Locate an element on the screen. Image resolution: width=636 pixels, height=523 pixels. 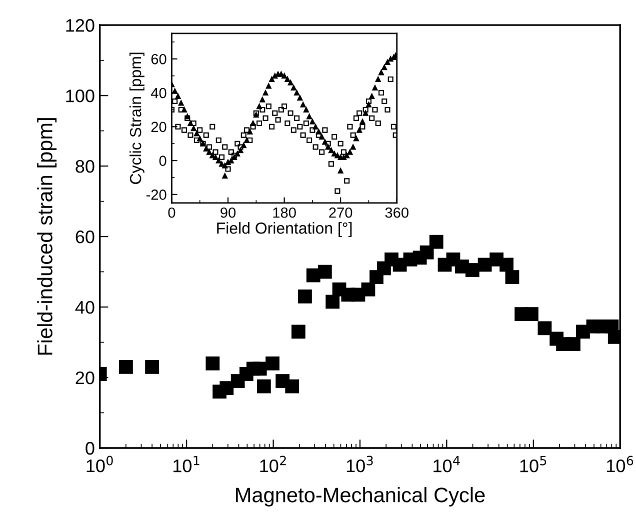
x-tick-label: 10$^{4}$ is located at coordinates (447, 464).